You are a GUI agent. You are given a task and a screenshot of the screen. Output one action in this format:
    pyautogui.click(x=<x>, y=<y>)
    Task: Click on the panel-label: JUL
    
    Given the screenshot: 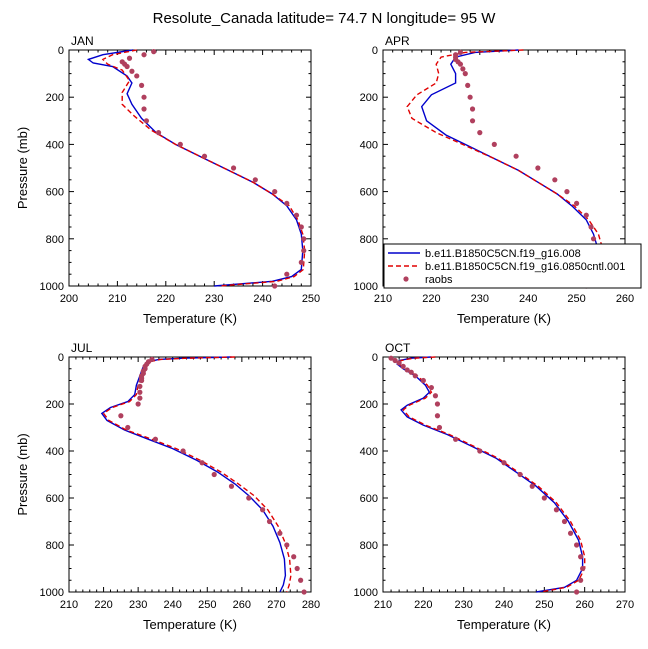 What is the action you would take?
    pyautogui.click(x=82, y=348)
    